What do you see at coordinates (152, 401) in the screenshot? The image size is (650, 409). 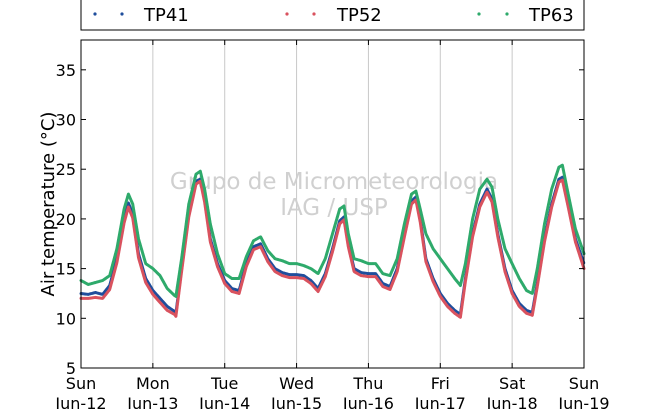 I see `x-tick-label-date-1: Jun-13` at bounding box center [152, 401].